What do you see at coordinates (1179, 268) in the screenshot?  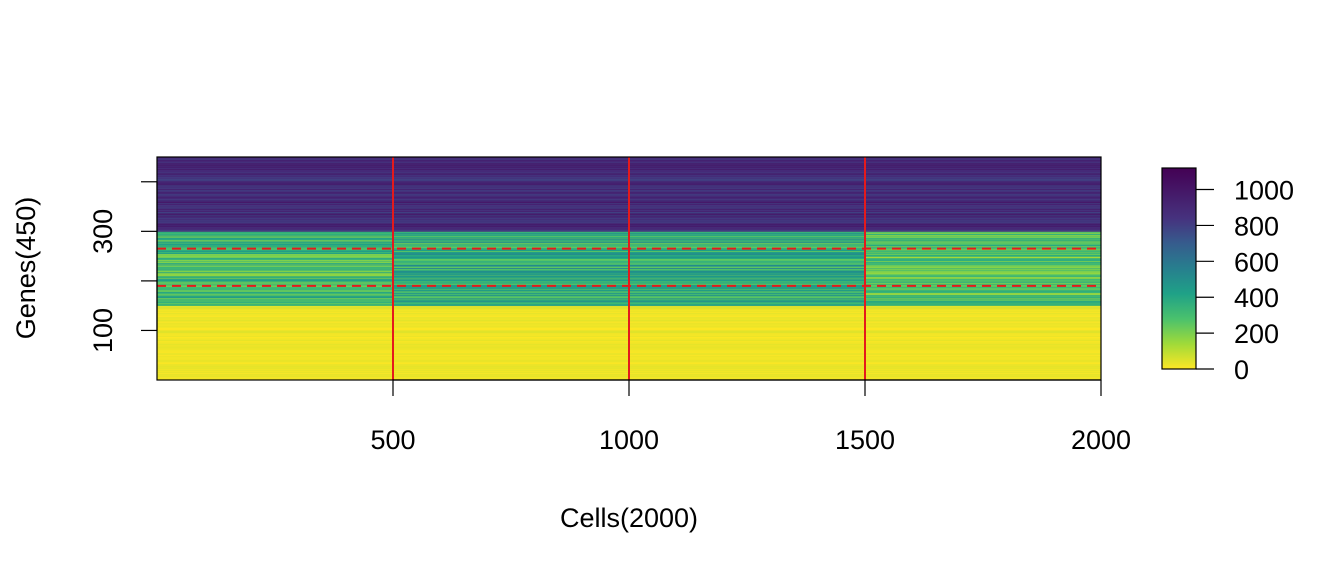 I see `colorbar-gradient` at bounding box center [1179, 268].